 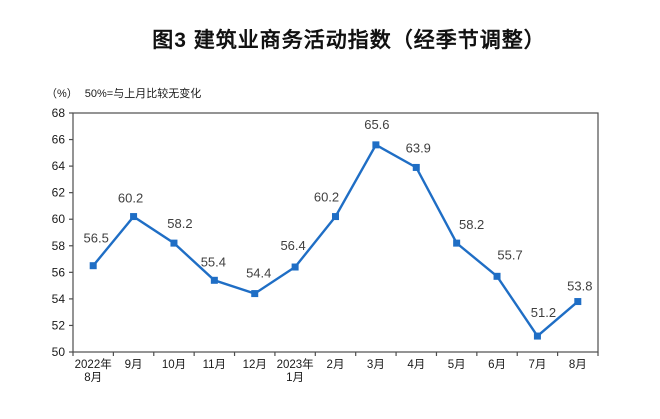 What do you see at coordinates (59, 140) in the screenshot?
I see `y-axis-tick-label: 66` at bounding box center [59, 140].